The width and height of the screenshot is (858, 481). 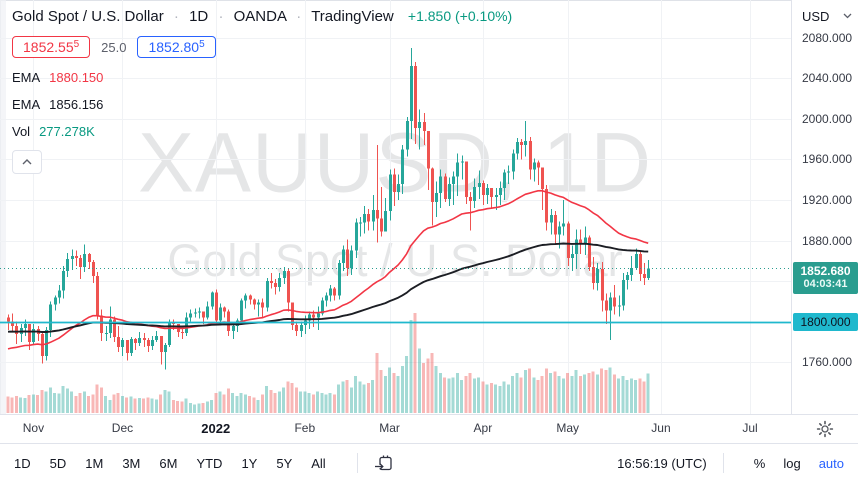 I want to click on legend-collapse-button, so click(x=27, y=162).